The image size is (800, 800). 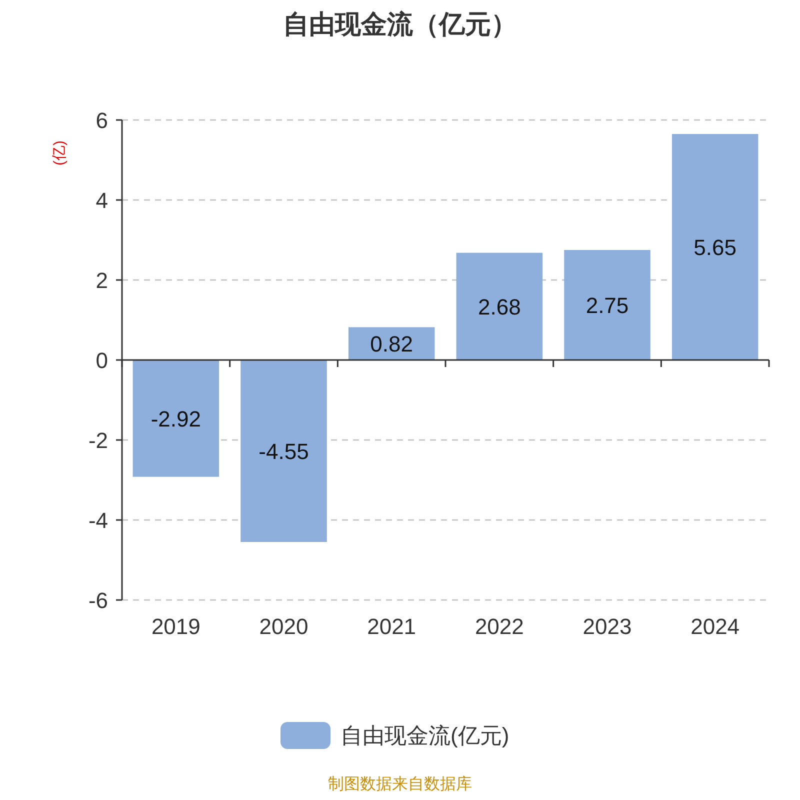 I want to click on y-tick-label: 2, so click(x=102, y=280).